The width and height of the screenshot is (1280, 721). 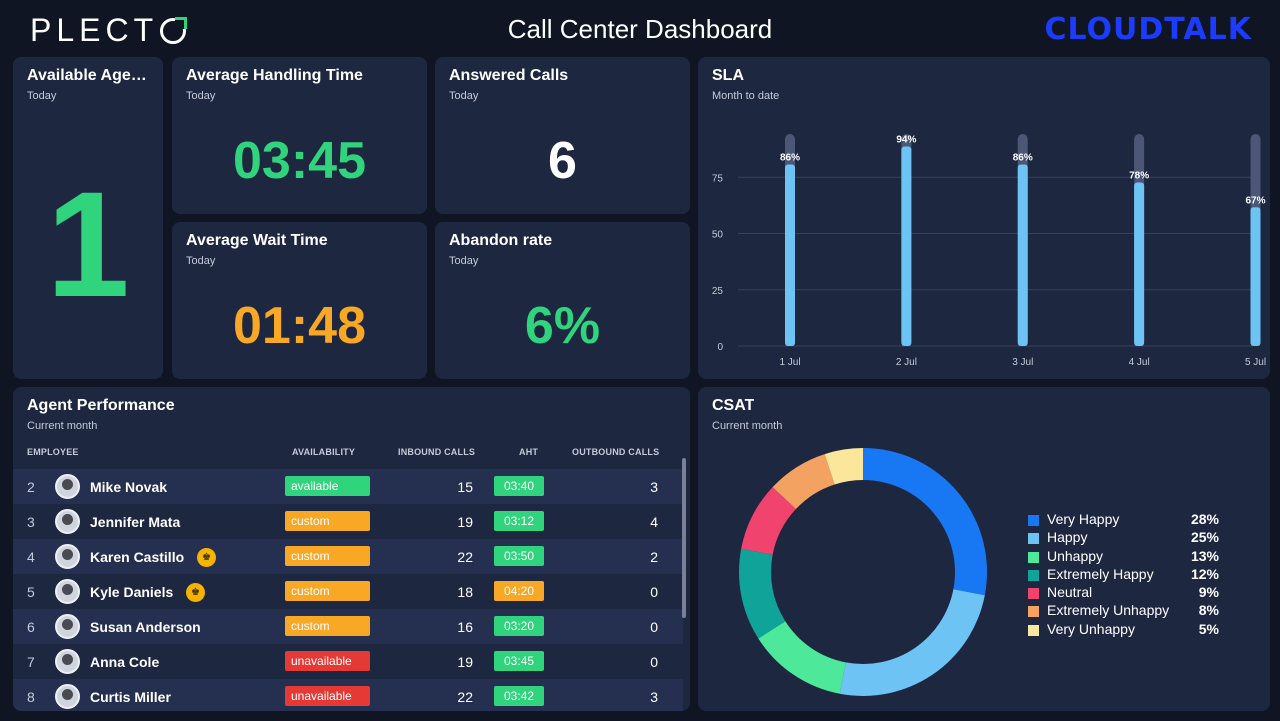 What do you see at coordinates (1204, 555) in the screenshot?
I see `legend-value: 13%` at bounding box center [1204, 555].